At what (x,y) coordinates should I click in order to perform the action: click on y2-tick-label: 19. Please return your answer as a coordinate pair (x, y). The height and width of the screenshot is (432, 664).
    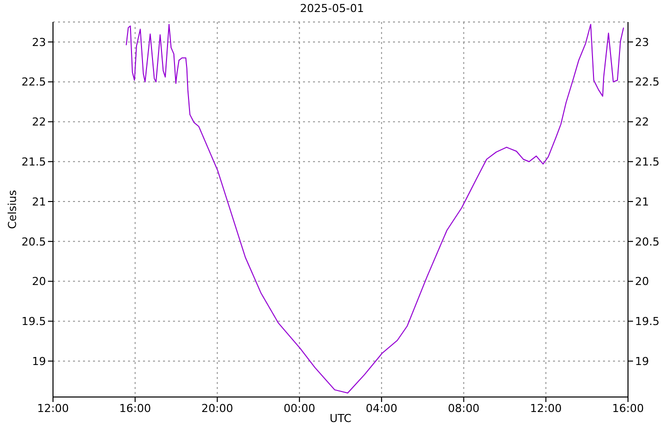
    Looking at the image, I should click on (642, 361).